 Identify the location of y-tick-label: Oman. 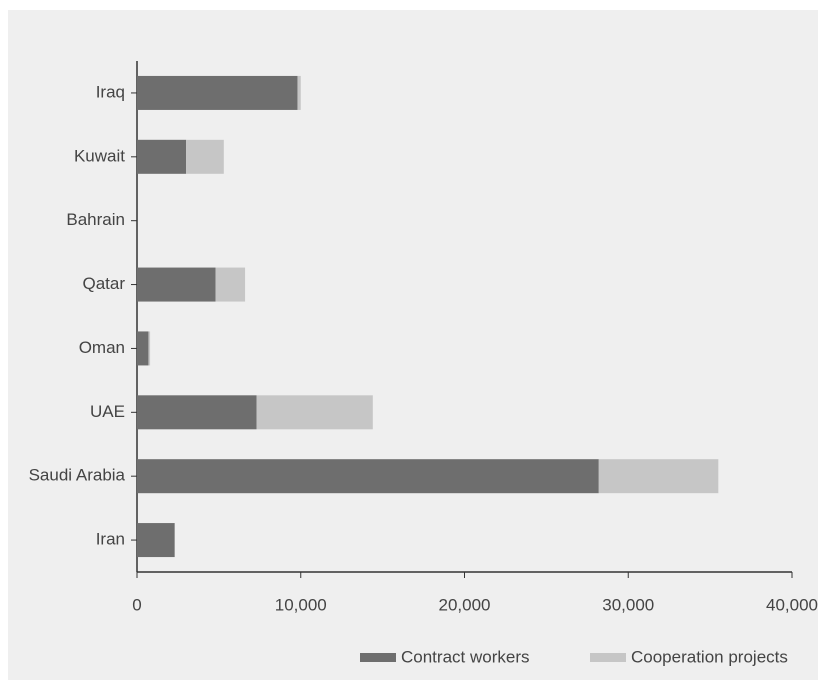
(102, 347).